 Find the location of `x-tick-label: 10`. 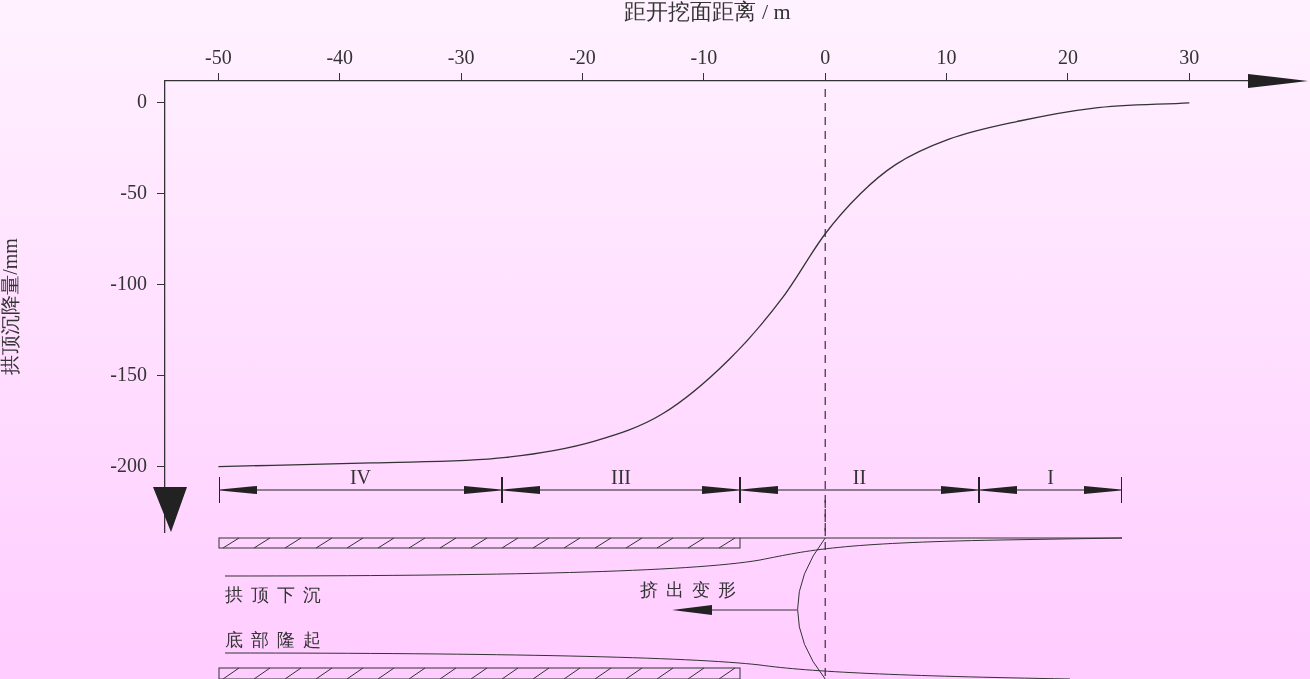

x-tick-label: 10 is located at coordinates (946, 57).